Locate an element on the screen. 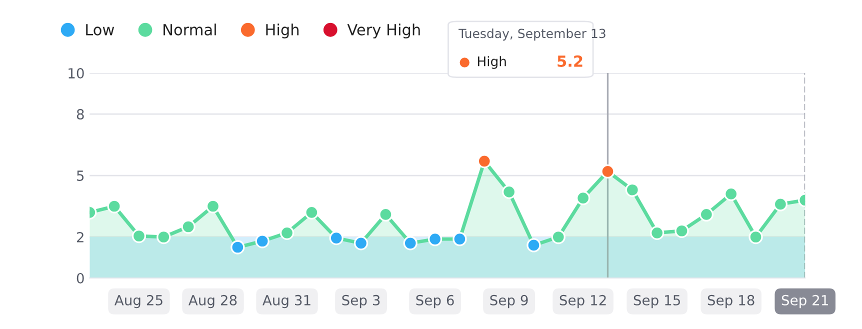 The height and width of the screenshot is (329, 862). x-tick-label: Sep 6 is located at coordinates (435, 301).